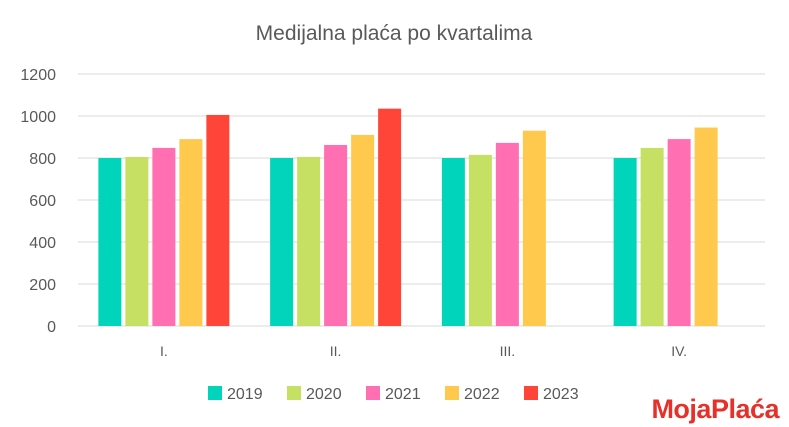 The height and width of the screenshot is (427, 789). What do you see at coordinates (164, 236) in the screenshot?
I see `bar-2021-q1` at bounding box center [164, 236].